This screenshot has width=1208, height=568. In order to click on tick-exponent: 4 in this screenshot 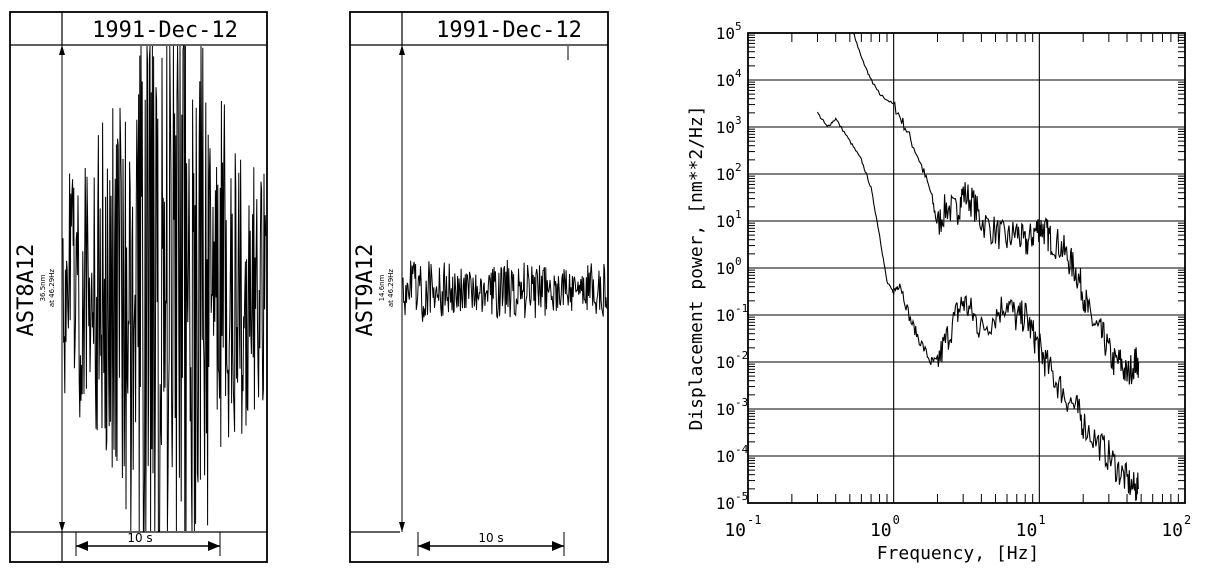, I will do `click(738, 73)`.